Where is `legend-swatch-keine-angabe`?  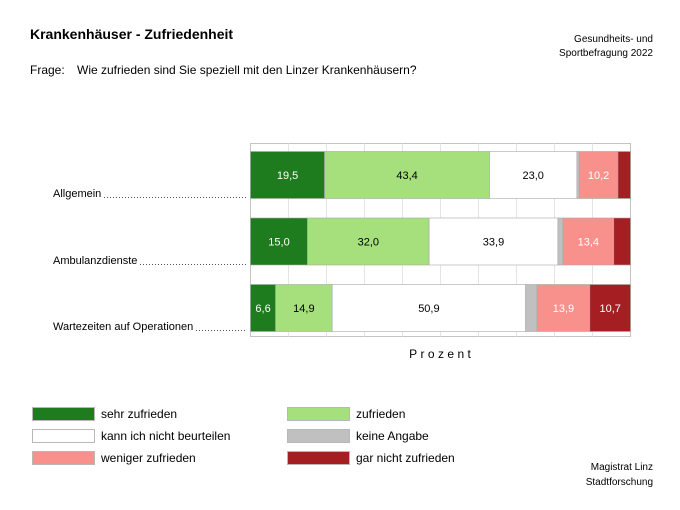 legend-swatch-keine-angabe is located at coordinates (318, 436).